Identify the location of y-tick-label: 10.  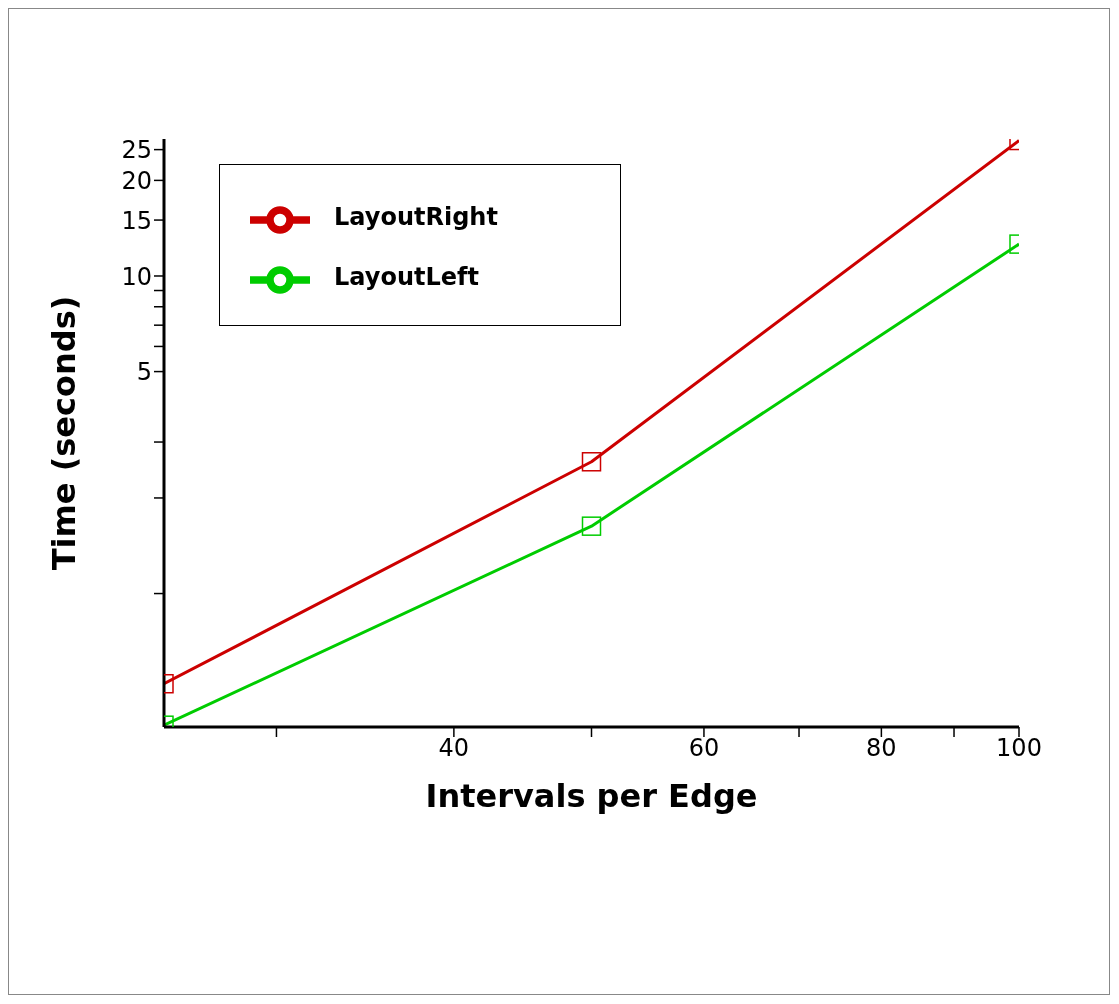
(136, 276).